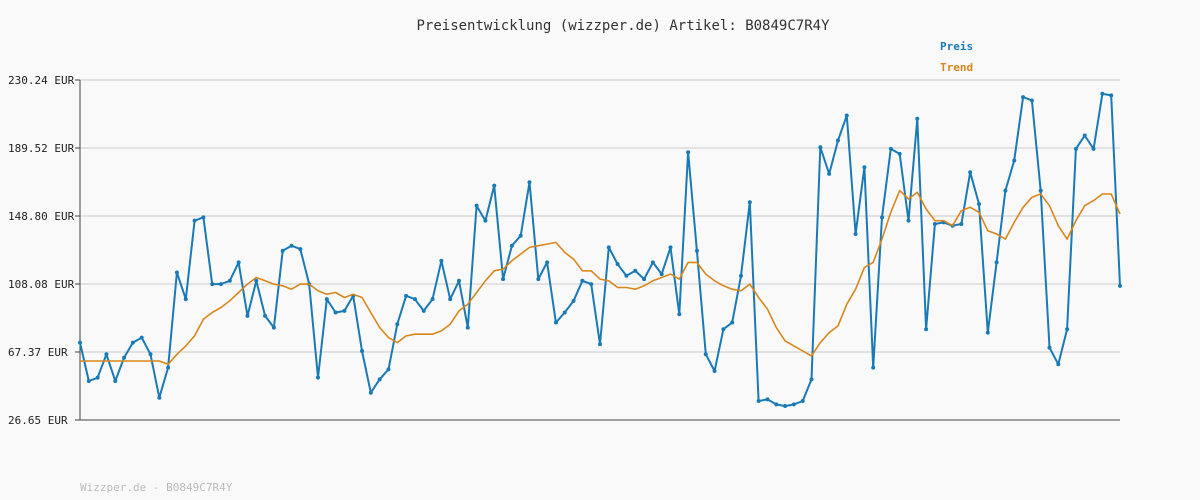 The height and width of the screenshot is (500, 1200). I want to click on y-tick-label: 26.65 EUR, so click(38, 420).